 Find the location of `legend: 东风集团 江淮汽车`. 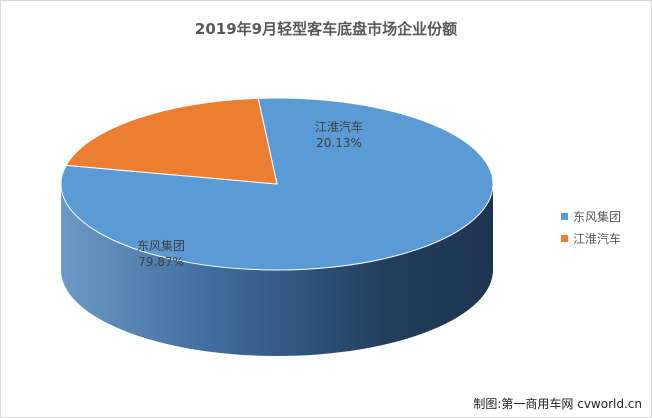

legend: 东风集团 江淮汽车 is located at coordinates (591, 227).